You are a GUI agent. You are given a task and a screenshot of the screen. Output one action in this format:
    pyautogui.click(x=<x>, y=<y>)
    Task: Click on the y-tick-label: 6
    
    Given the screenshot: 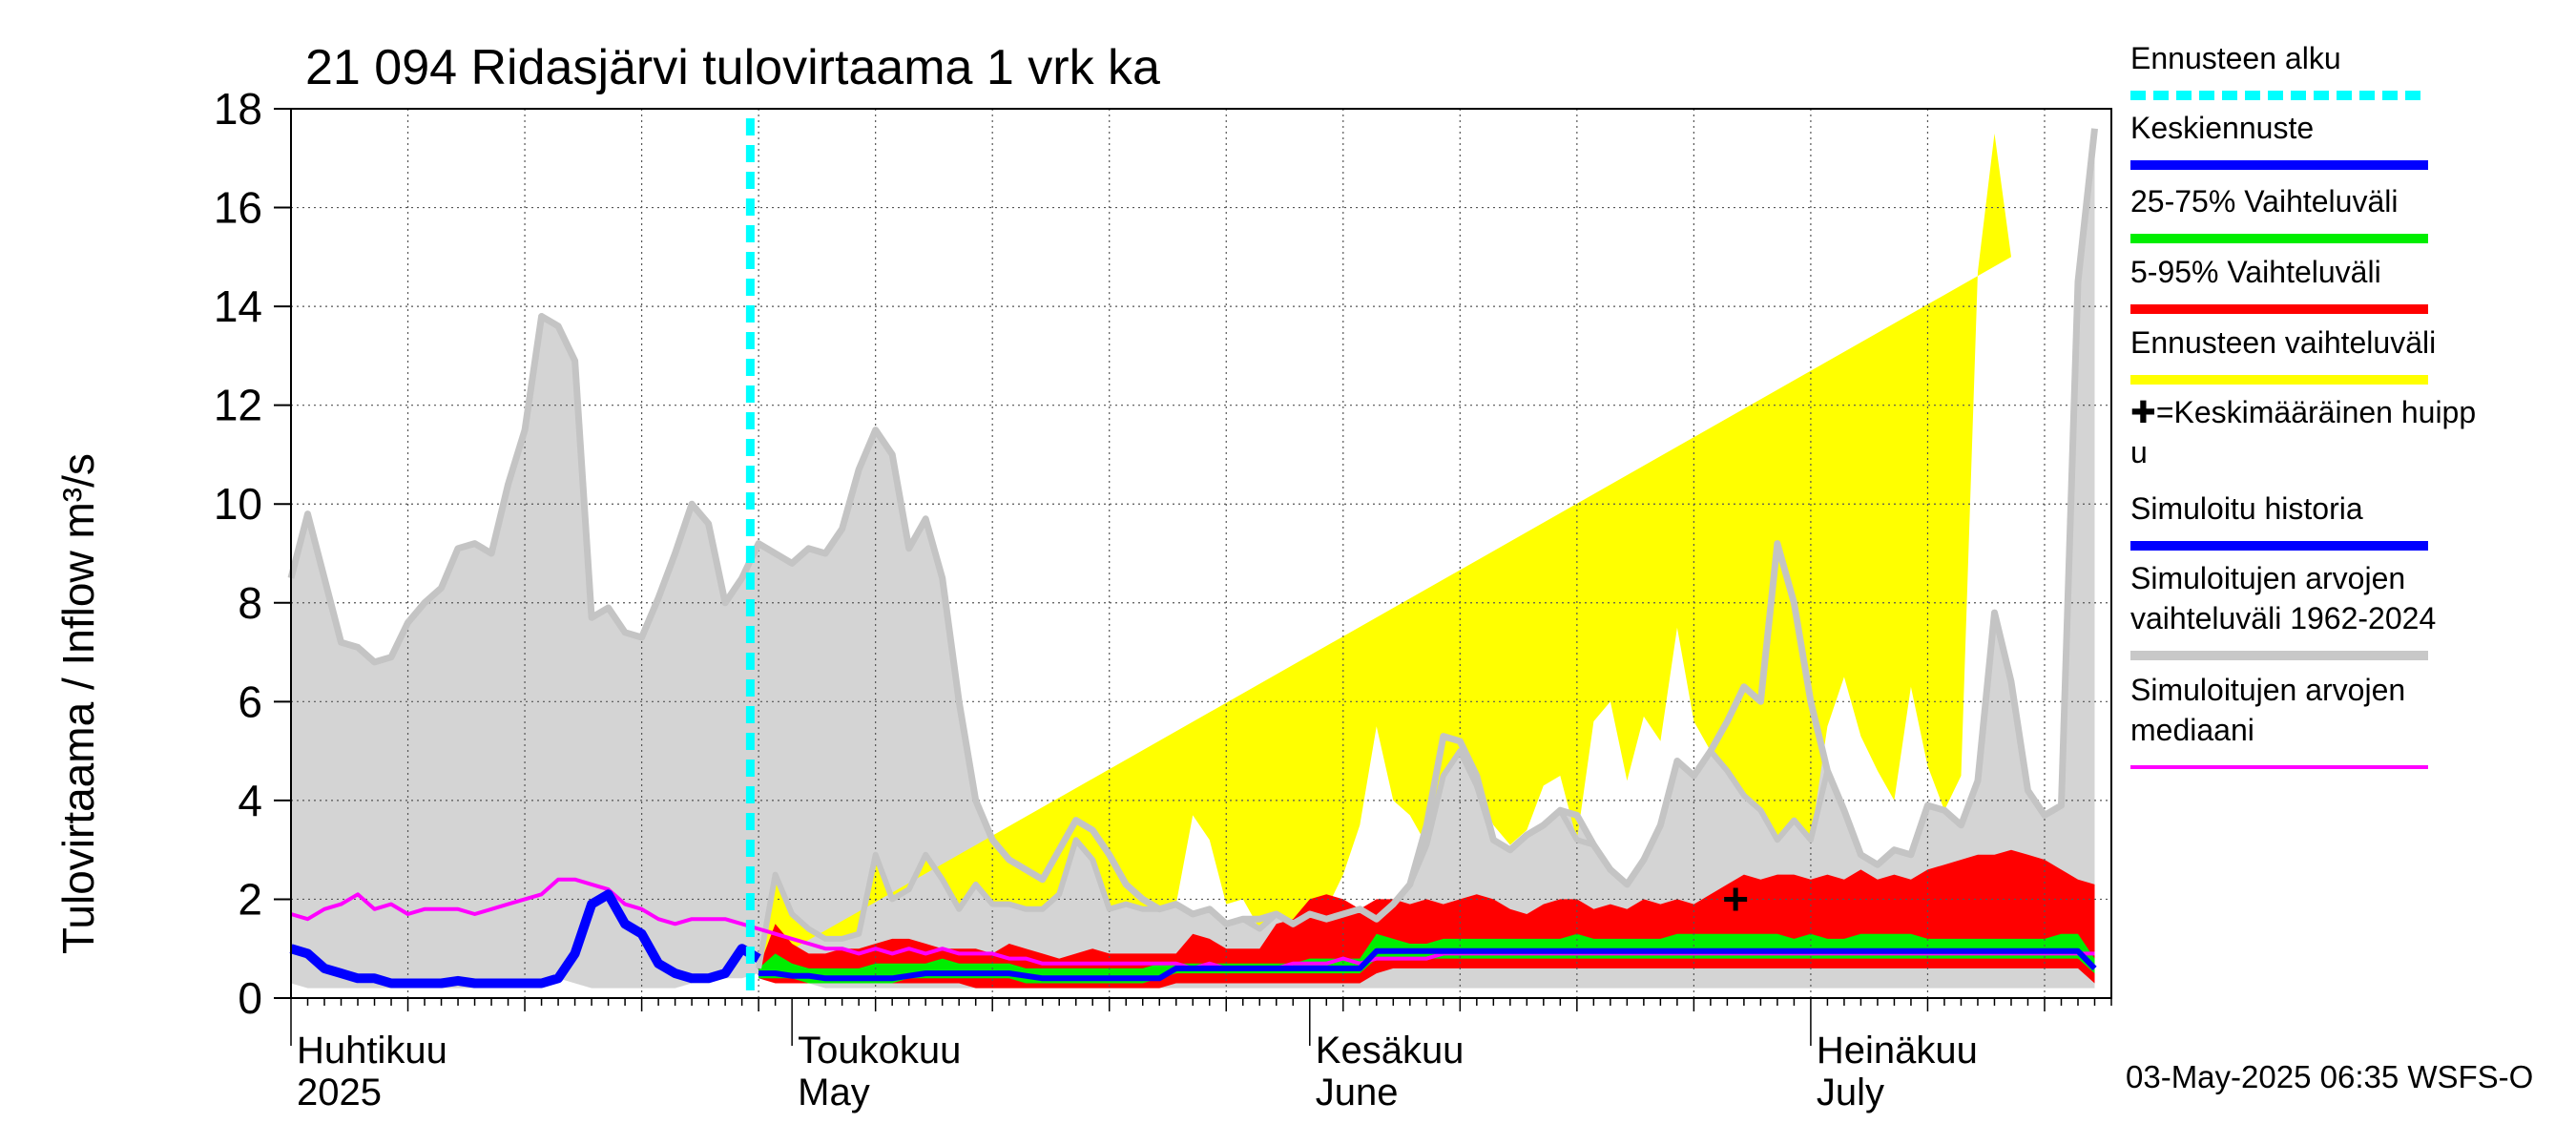 What is the action you would take?
    pyautogui.click(x=250, y=702)
    